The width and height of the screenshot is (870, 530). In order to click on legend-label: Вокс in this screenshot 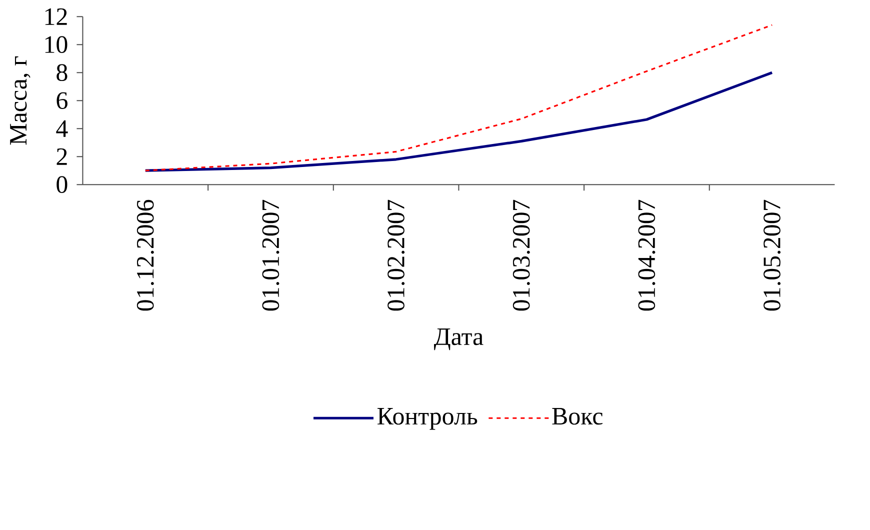, I will do `click(577, 416)`.